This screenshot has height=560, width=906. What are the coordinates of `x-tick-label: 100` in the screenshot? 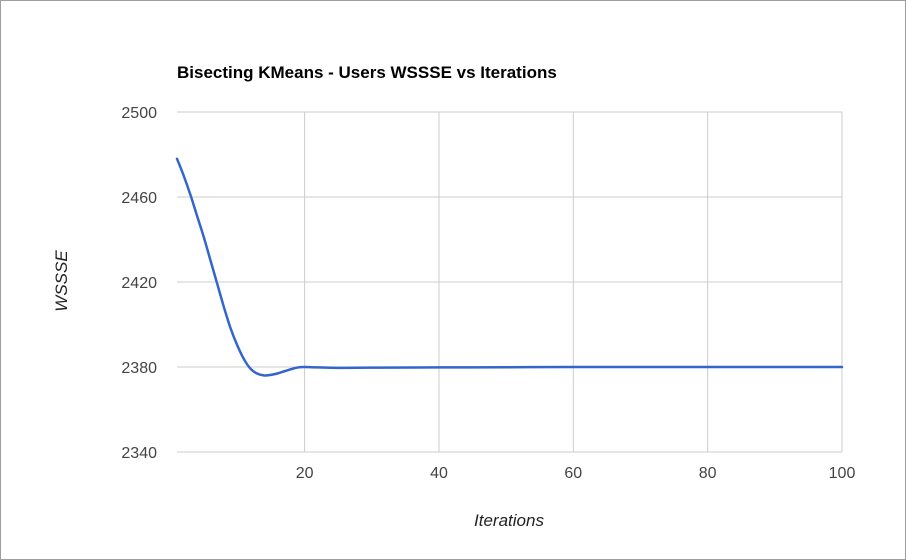 It's located at (842, 473).